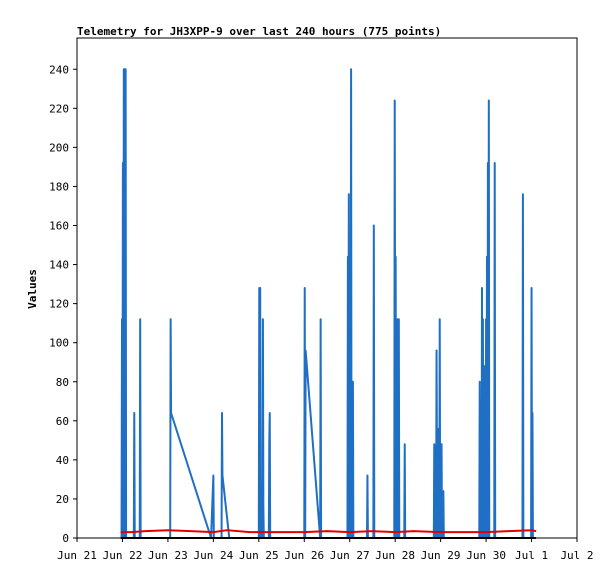 This screenshot has width=615, height=579. I want to click on y-tick-label: 40, so click(62, 460).